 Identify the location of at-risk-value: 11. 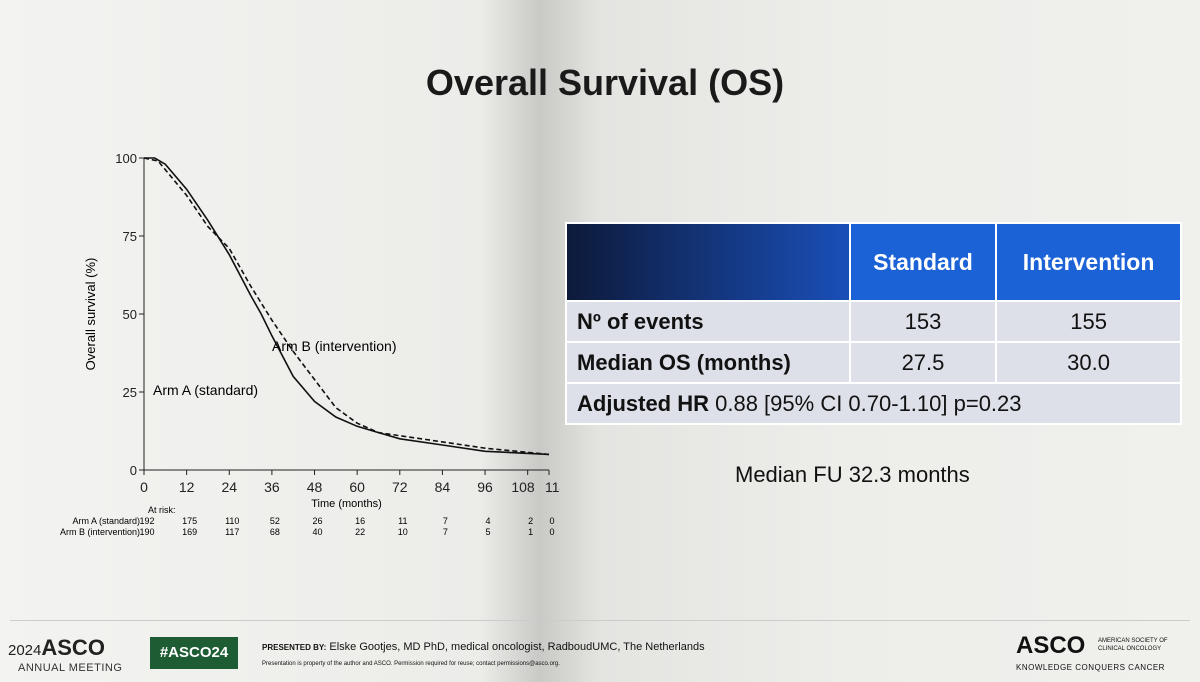
(402, 521).